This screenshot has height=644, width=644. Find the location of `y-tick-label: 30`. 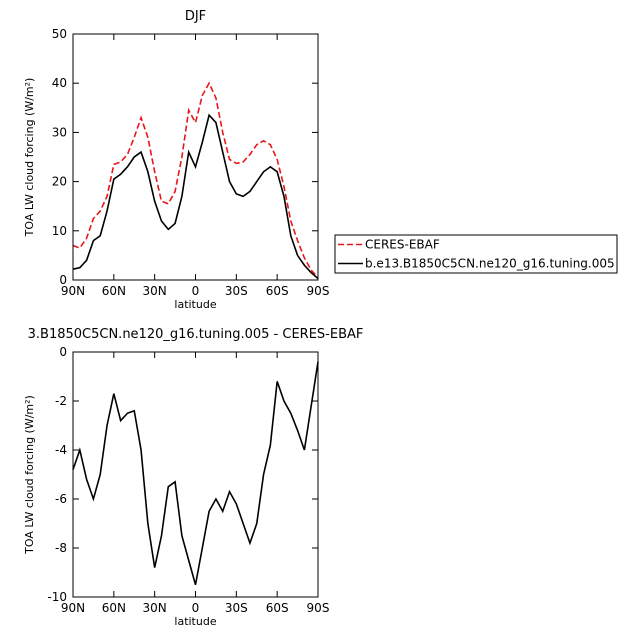

y-tick-label: 30 is located at coordinates (59, 132).